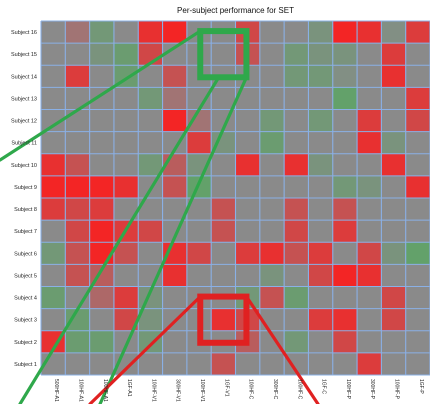 This screenshot has width=430, height=404. Describe the element at coordinates (56, 390) in the screenshot. I see `column-label: 500HF-A1` at that location.